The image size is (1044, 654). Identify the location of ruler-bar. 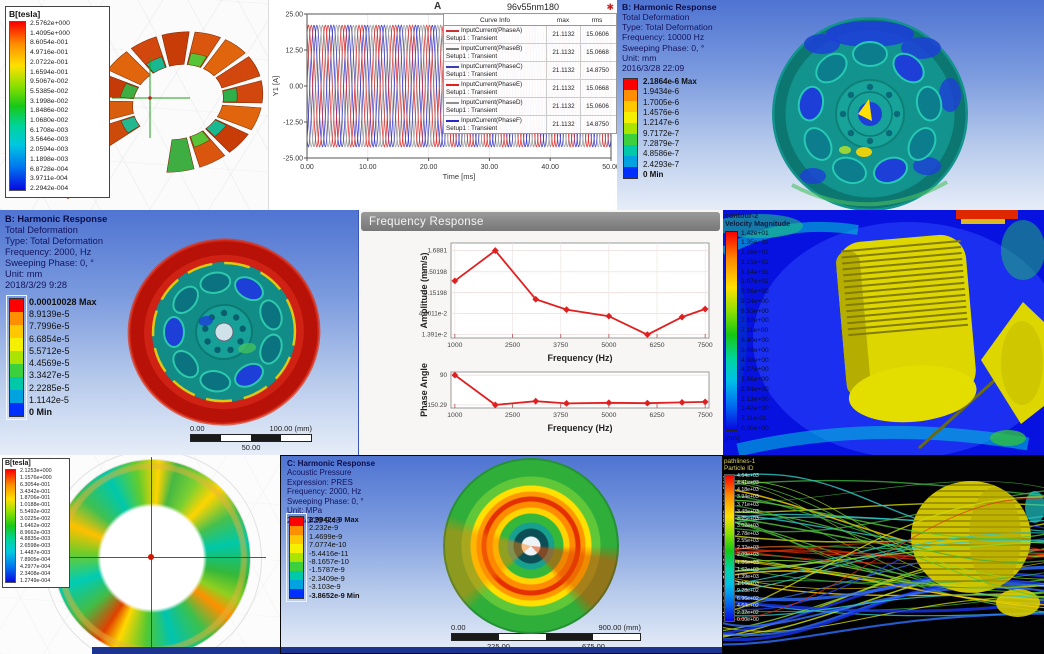
(251, 438).